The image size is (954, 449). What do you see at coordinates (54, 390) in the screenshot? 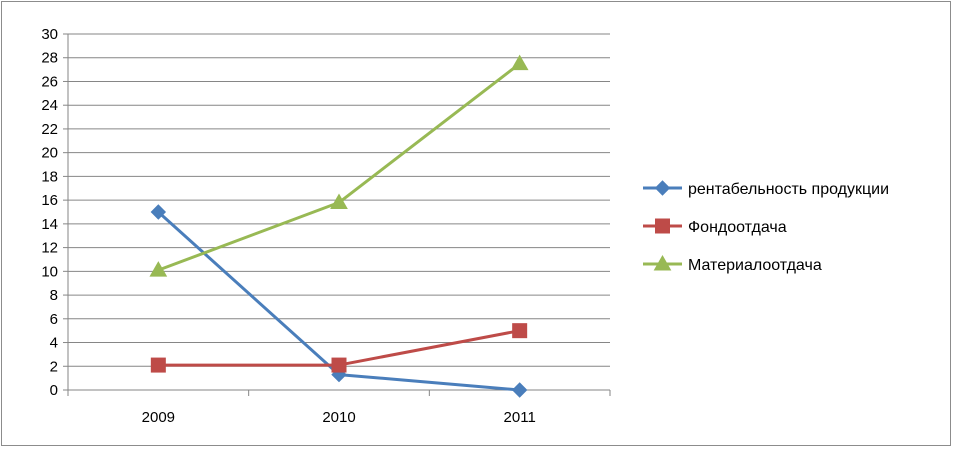
I see `y-tick-label: 0` at bounding box center [54, 390].